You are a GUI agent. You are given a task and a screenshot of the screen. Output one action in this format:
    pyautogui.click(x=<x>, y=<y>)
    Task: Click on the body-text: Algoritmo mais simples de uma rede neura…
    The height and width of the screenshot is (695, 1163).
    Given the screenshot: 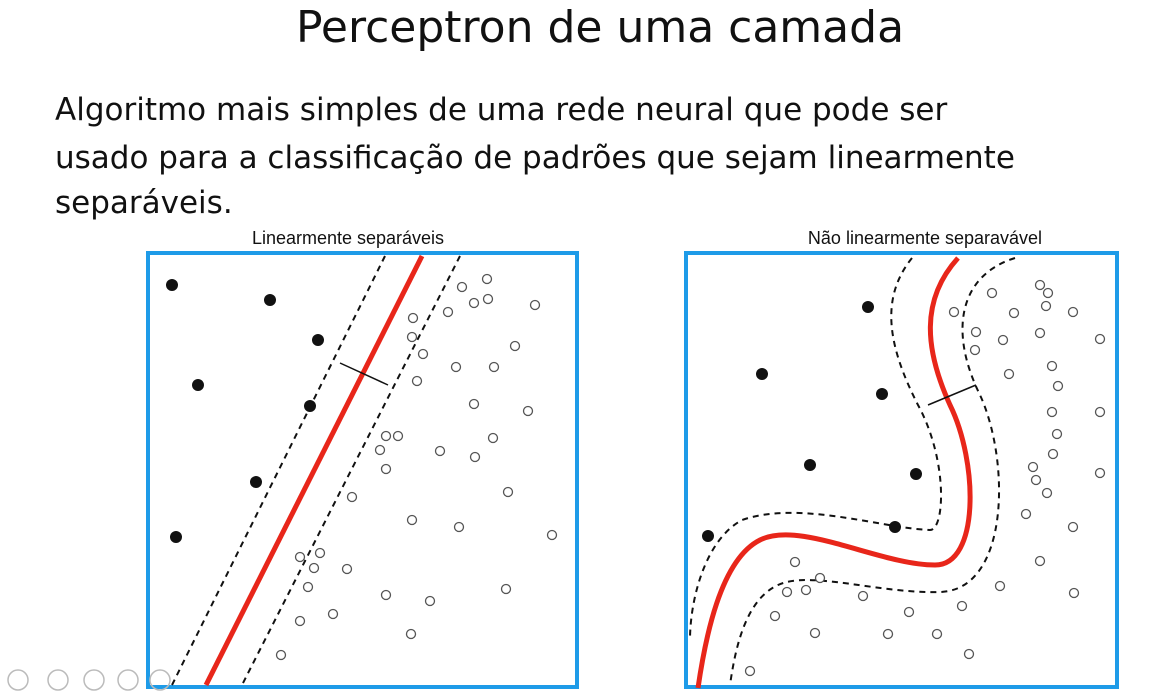 What is the action you would take?
    pyautogui.click(x=501, y=110)
    